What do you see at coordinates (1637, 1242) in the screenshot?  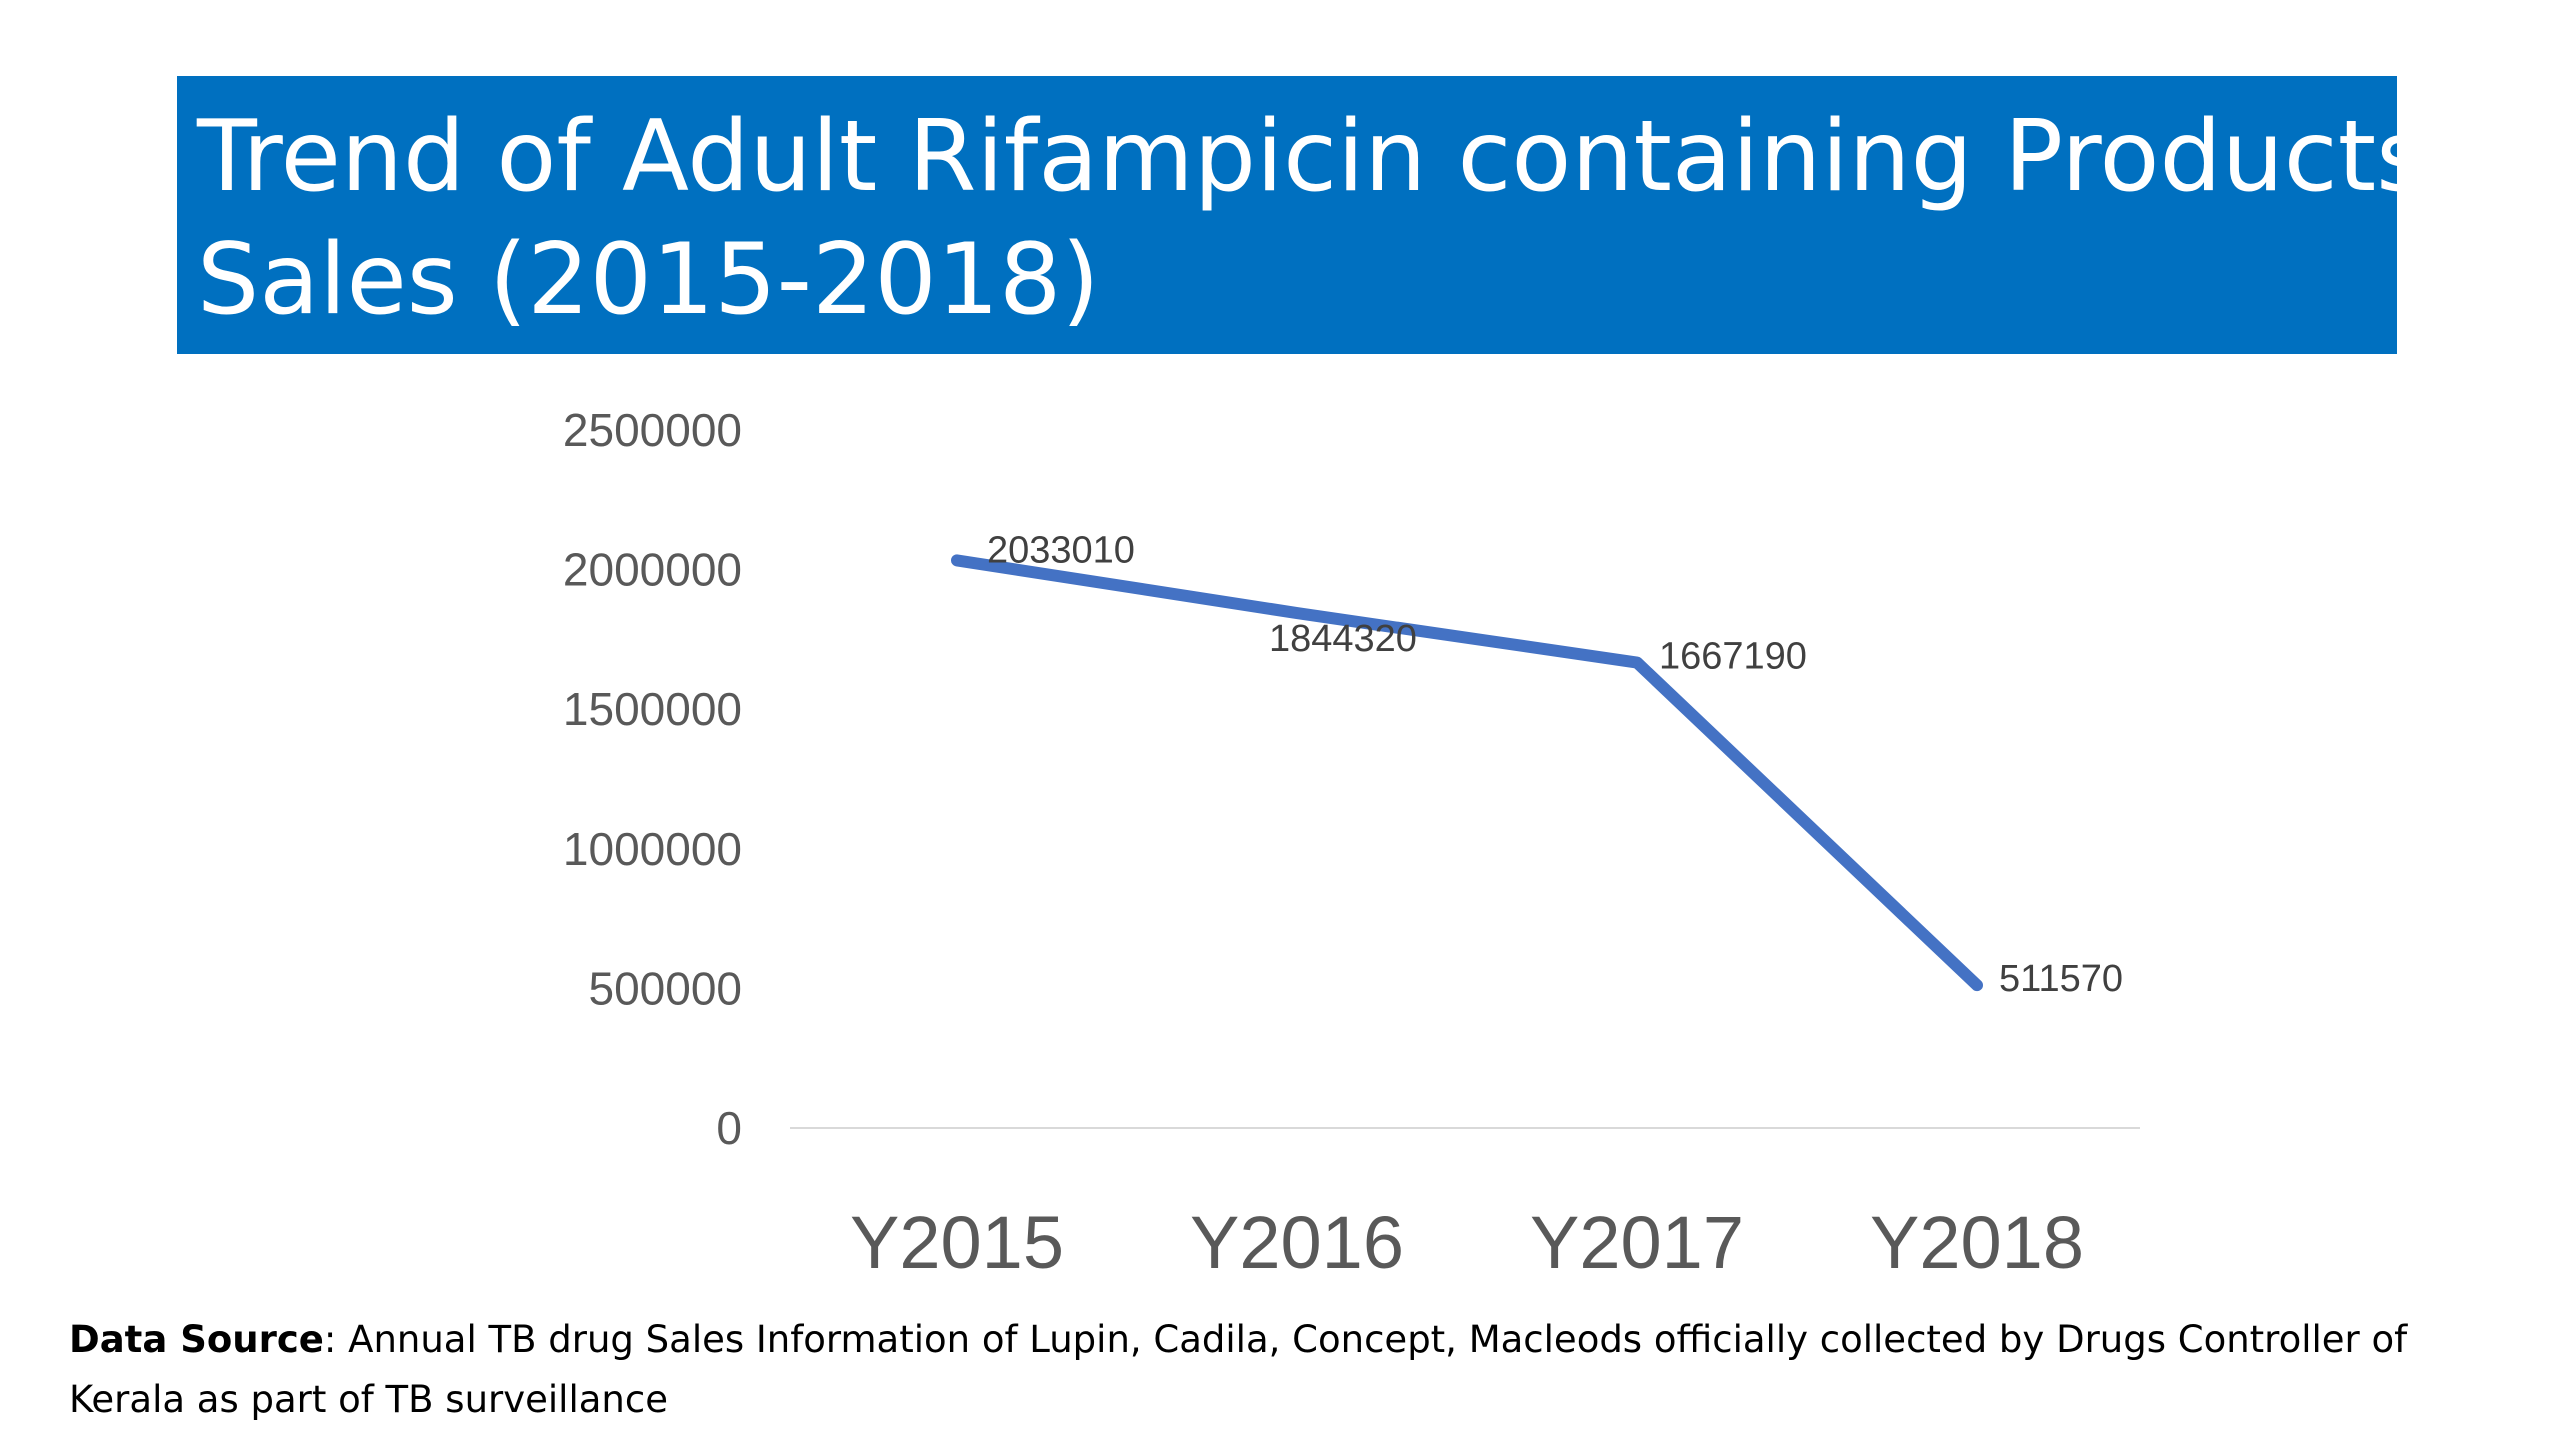 I see `x-tick-label: Y2017` at bounding box center [1637, 1242].